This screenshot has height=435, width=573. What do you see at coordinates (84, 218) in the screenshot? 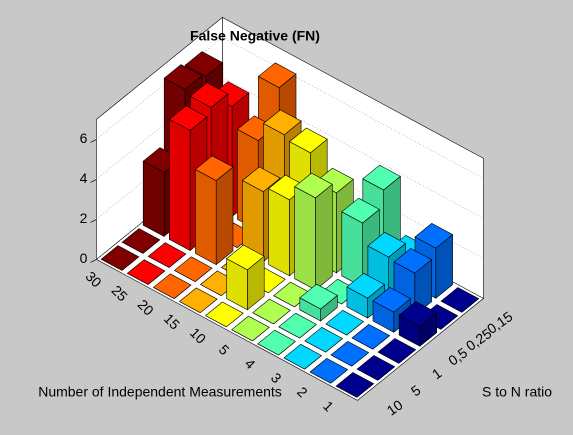
I see `z-tick-label: 2` at bounding box center [84, 218].